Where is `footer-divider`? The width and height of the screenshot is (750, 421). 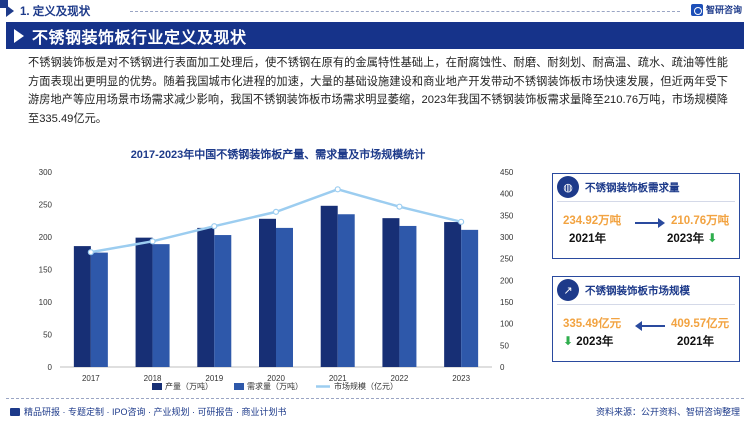 footer-divider is located at coordinates (375, 398).